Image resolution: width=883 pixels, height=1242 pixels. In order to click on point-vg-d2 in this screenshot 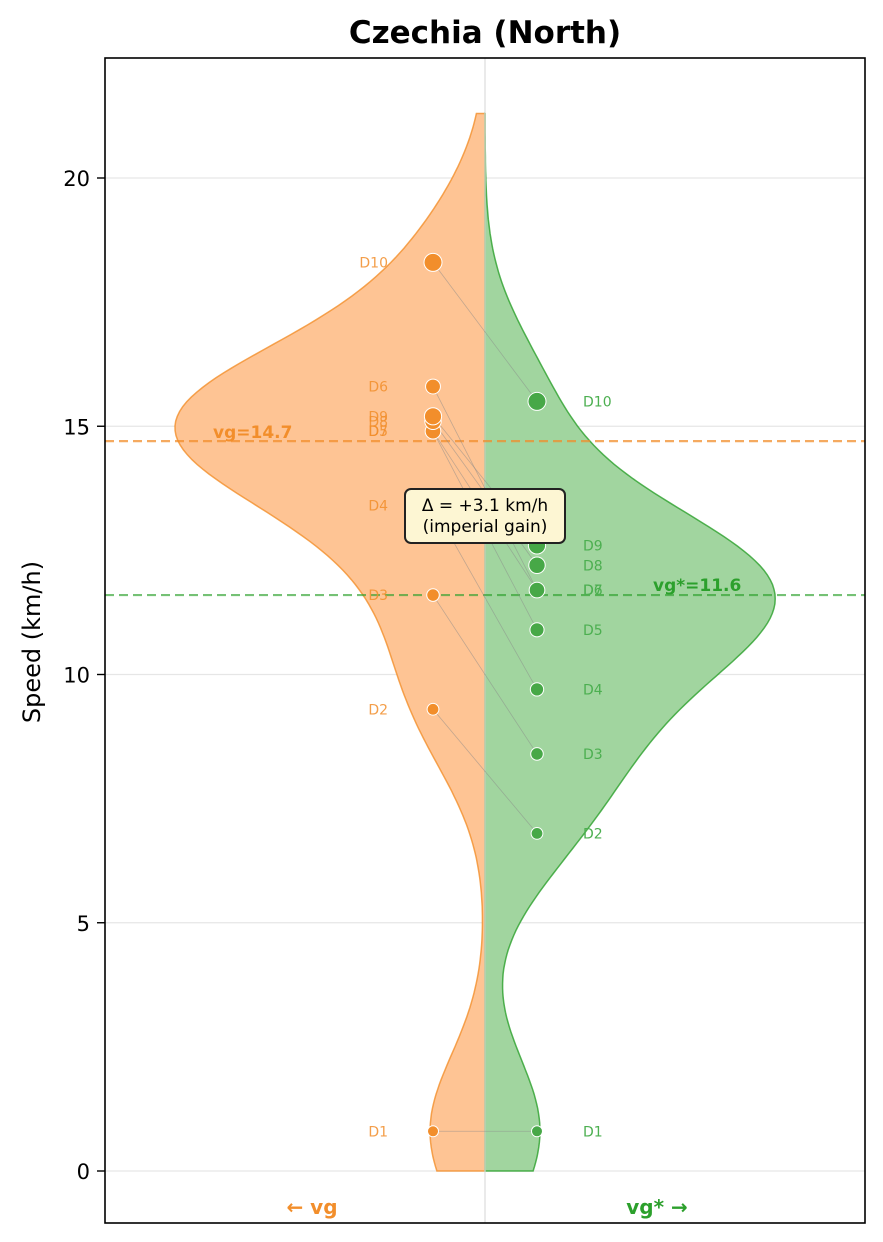, I will do `click(433, 709)`.